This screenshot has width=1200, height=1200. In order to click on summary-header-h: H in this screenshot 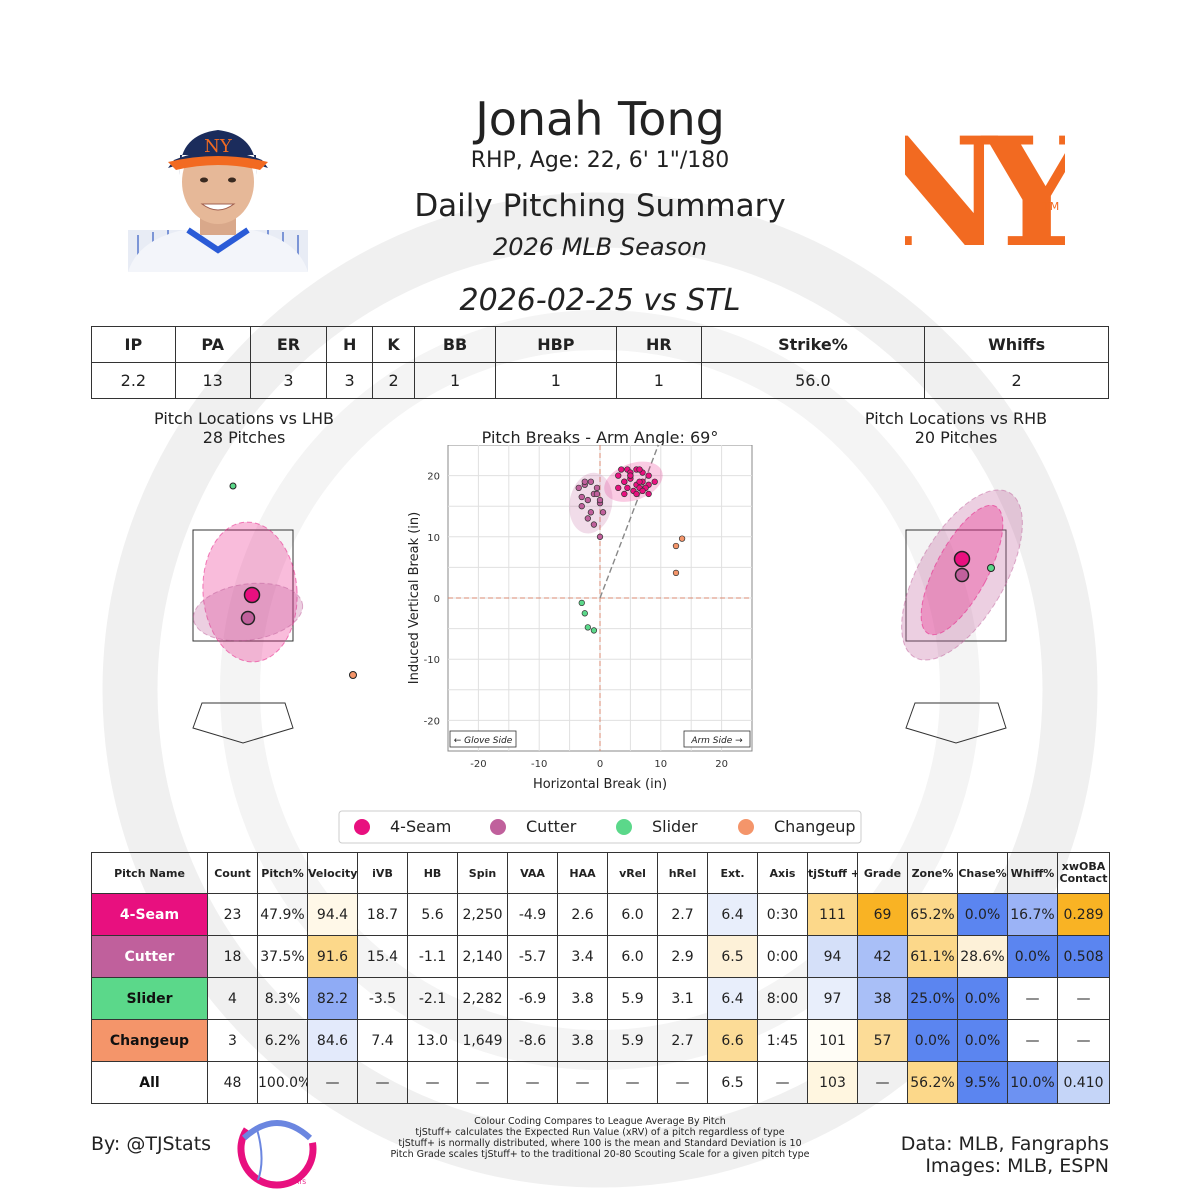, I will do `click(349, 344)`.